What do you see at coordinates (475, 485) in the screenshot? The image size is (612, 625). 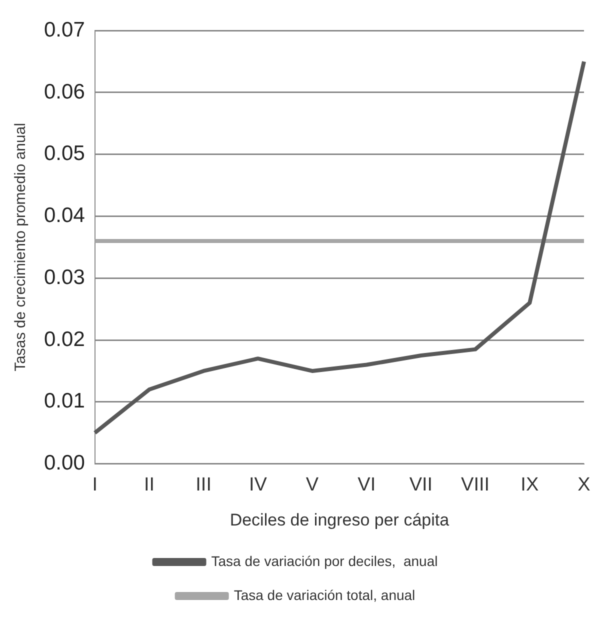 I see `x-tick-label: VIII` at bounding box center [475, 485].